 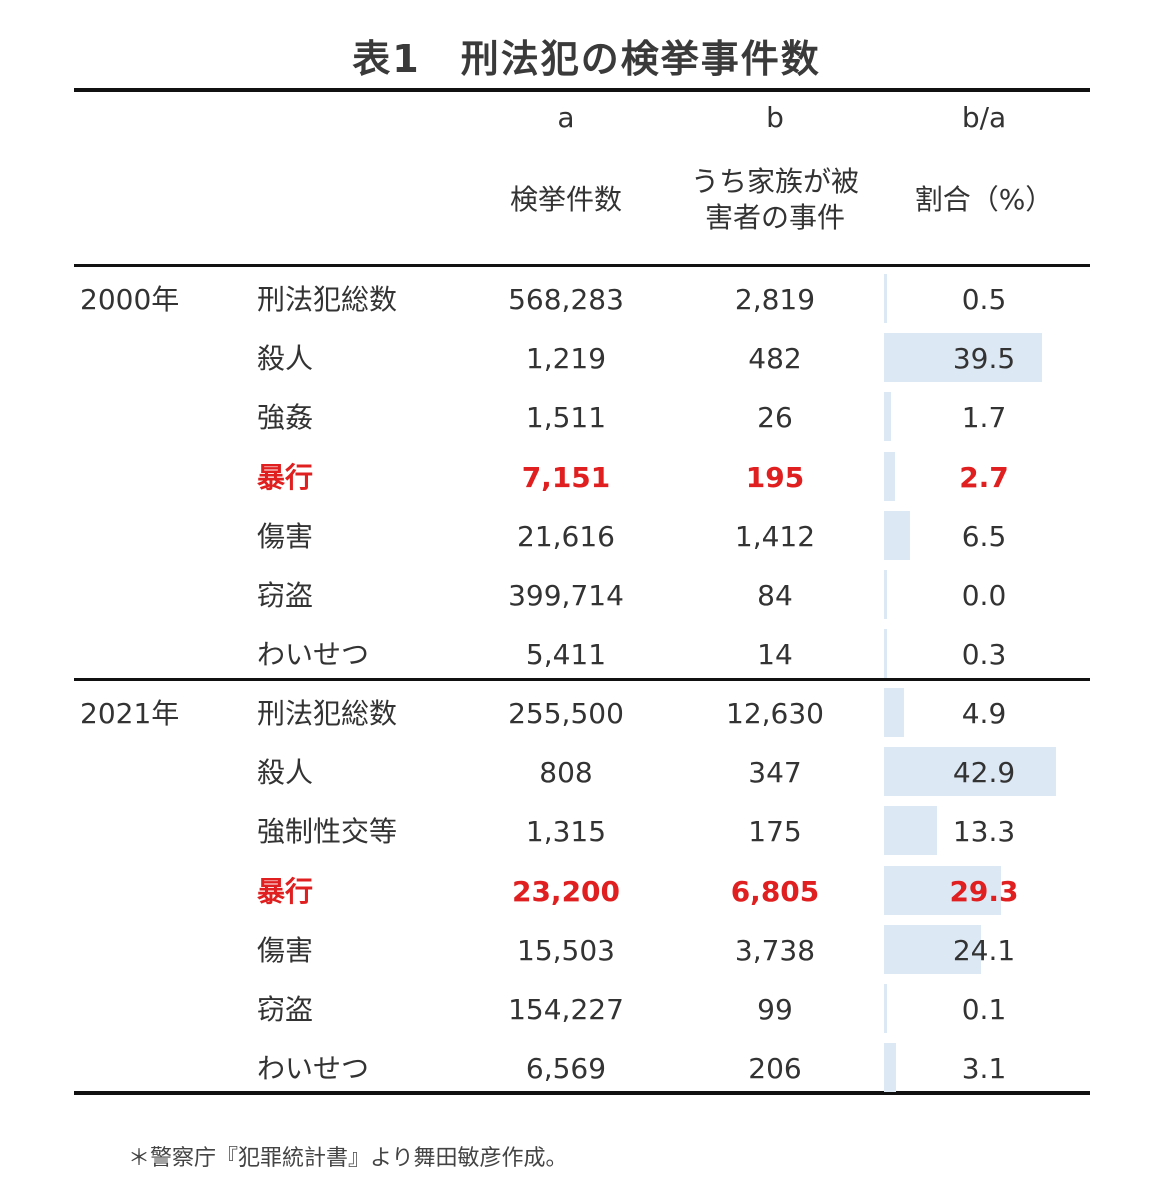 I want to click on table-title: 表1 刑法犯の検挙事件数, so click(x=586, y=59).